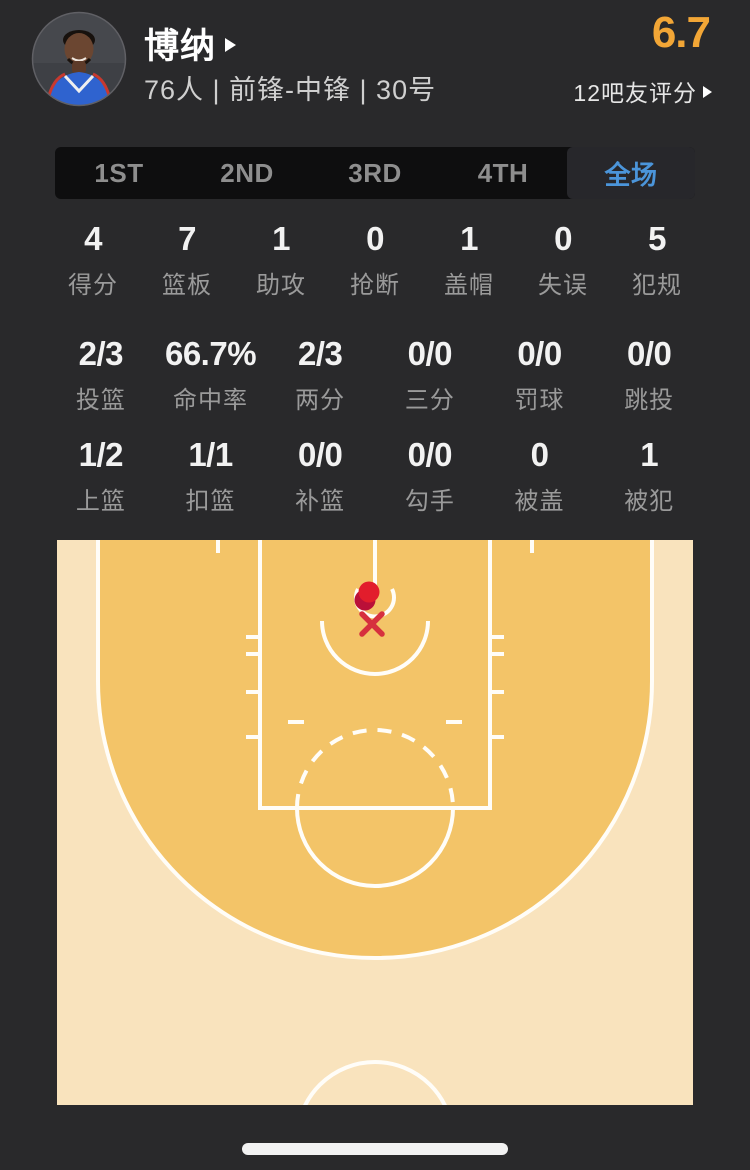 The height and width of the screenshot is (1170, 750). What do you see at coordinates (429, 501) in the screenshot?
I see `stat-label: 勾手` at bounding box center [429, 501].